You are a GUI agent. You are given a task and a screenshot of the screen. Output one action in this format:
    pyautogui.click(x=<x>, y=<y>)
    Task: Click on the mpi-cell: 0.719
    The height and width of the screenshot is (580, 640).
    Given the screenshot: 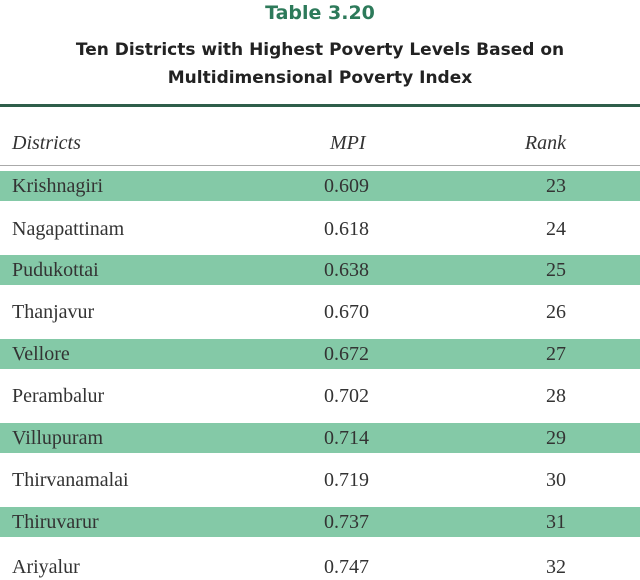 What is the action you would take?
    pyautogui.click(x=346, y=480)
    